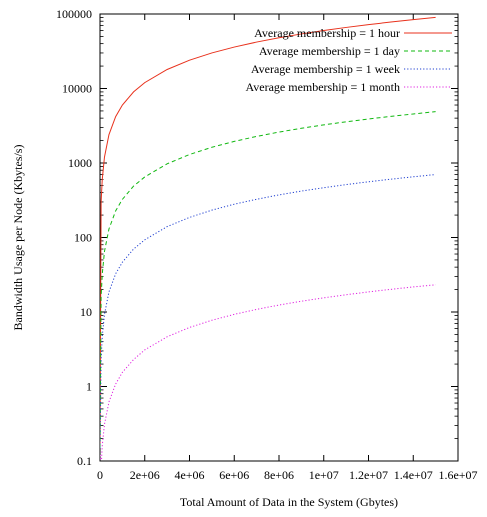 This screenshot has width=487, height=517. I want to click on legend-label-1: Average membership = 1 hour, so click(327, 33).